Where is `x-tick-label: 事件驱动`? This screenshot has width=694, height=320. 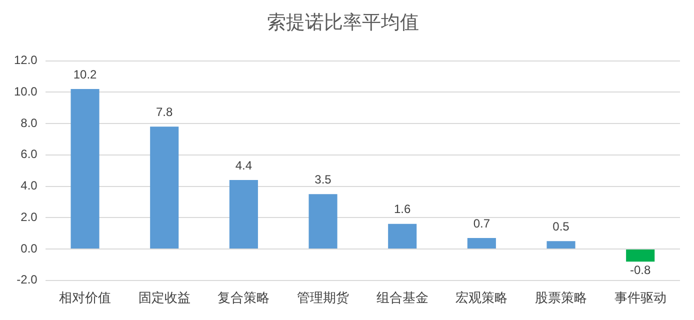 x-tick-label: 事件驱动 is located at coordinates (640, 297).